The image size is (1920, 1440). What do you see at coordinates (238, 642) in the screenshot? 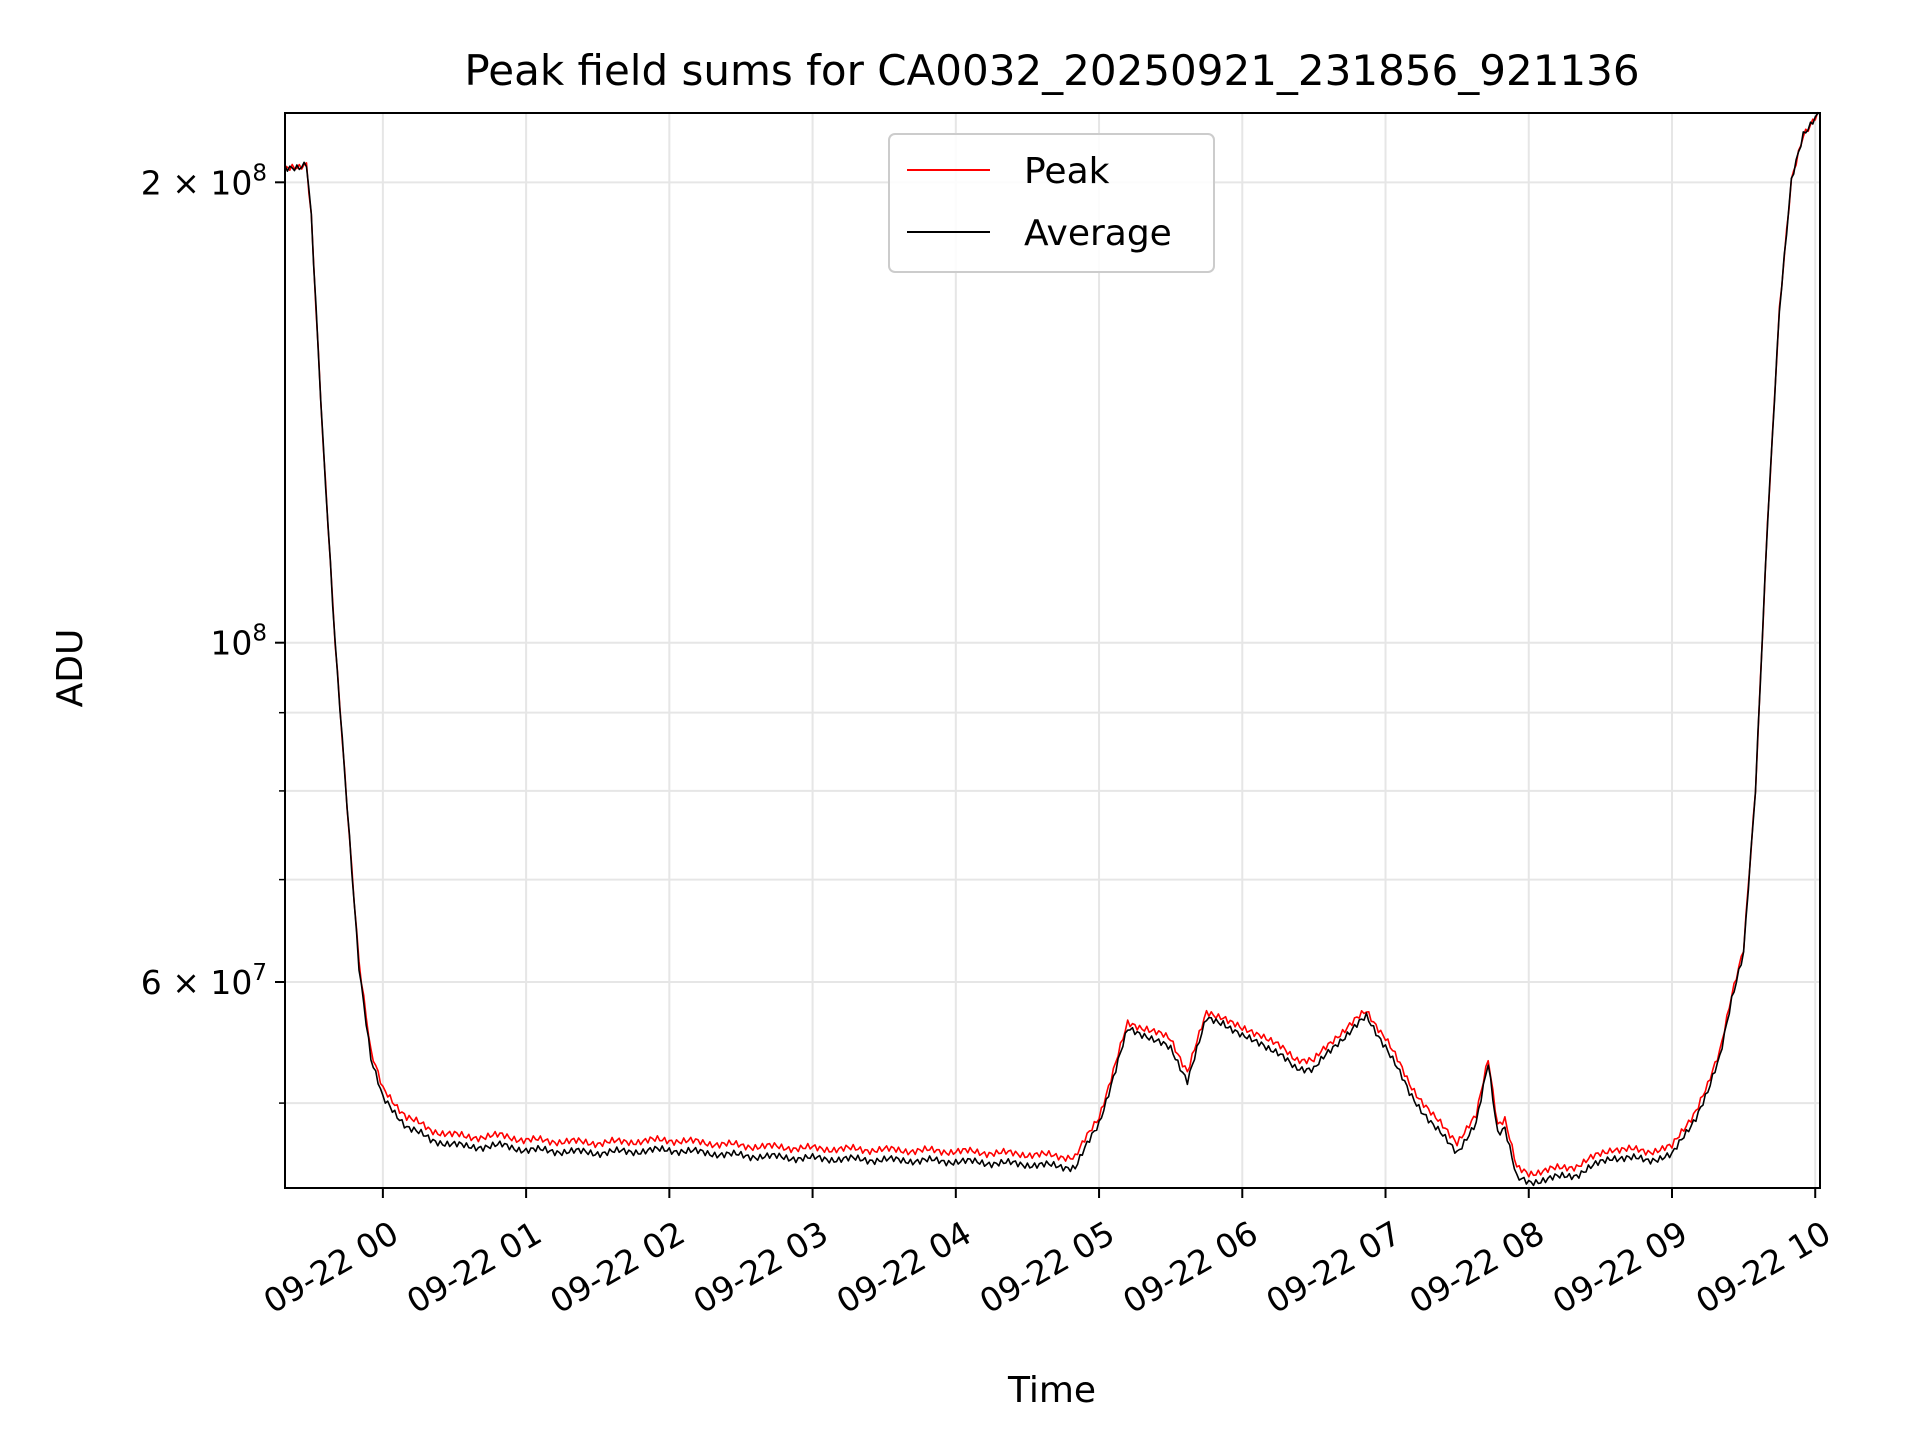
I see `y-tick-label: 108` at bounding box center [238, 642].